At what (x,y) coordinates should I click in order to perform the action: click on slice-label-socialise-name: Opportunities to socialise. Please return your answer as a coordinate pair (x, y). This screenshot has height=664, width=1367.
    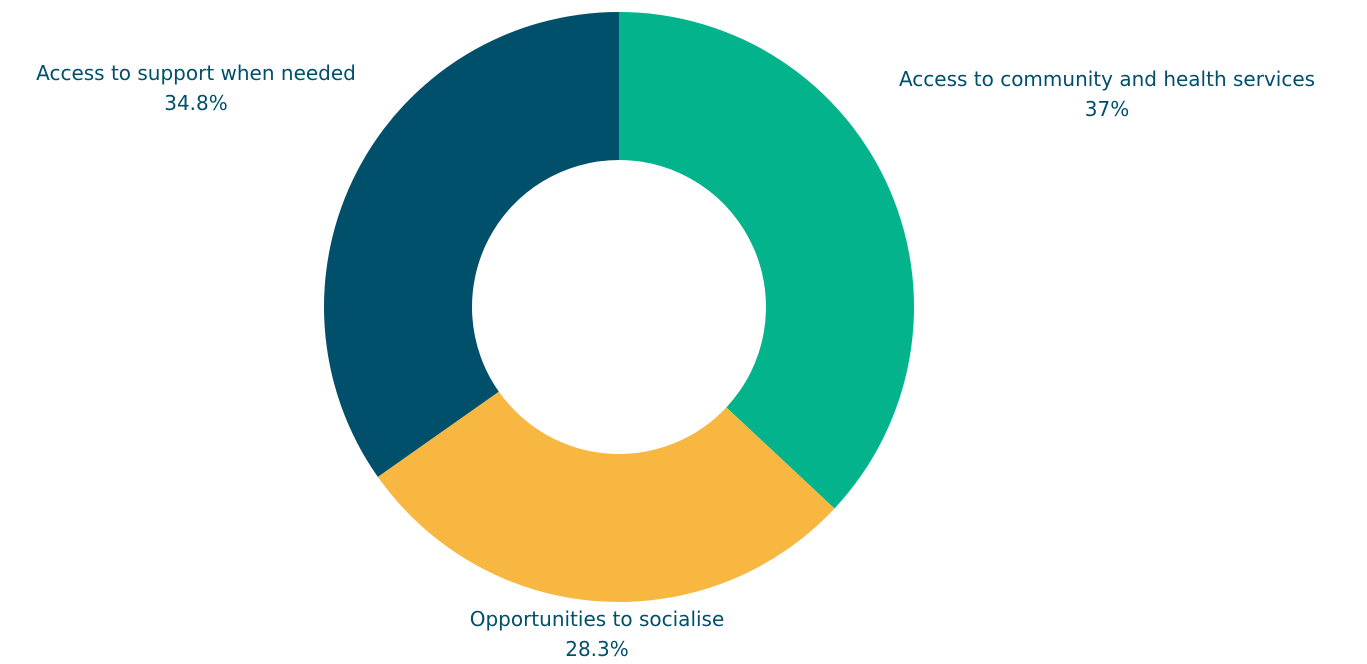
    Looking at the image, I should click on (597, 619).